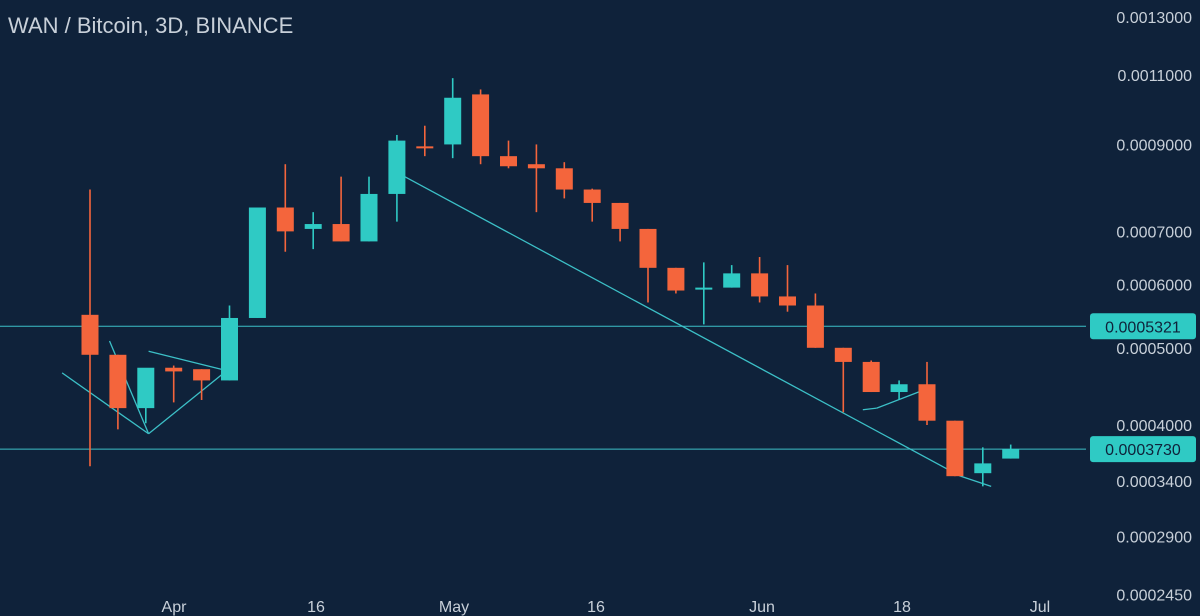  I want to click on price-badge-label: 0.0003730, so click(1143, 450).